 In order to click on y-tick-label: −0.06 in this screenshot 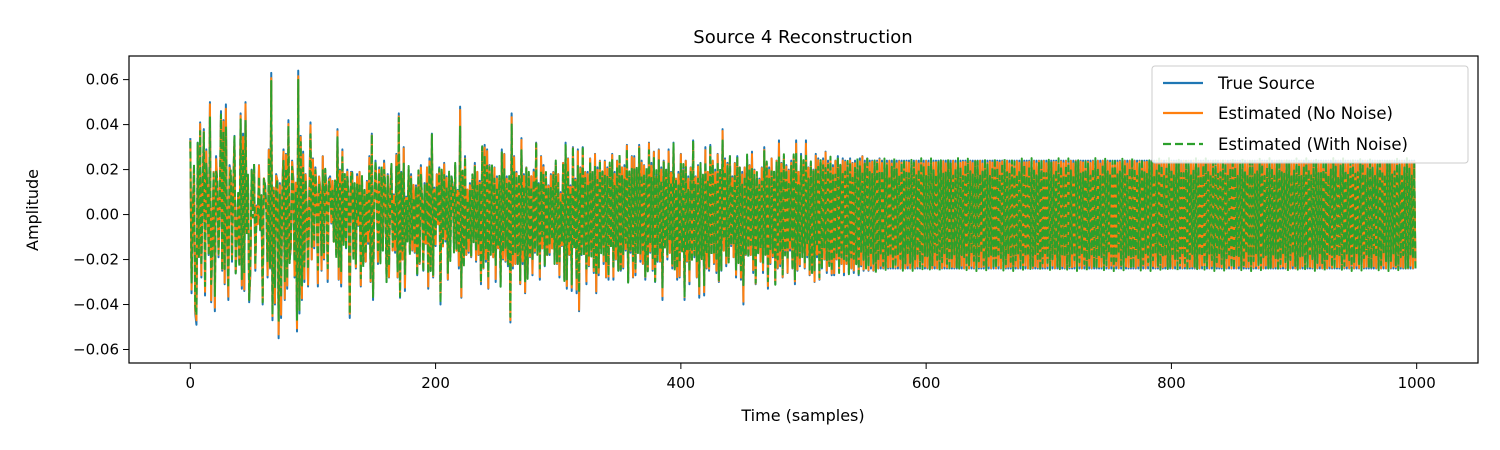, I will do `click(96, 350)`.